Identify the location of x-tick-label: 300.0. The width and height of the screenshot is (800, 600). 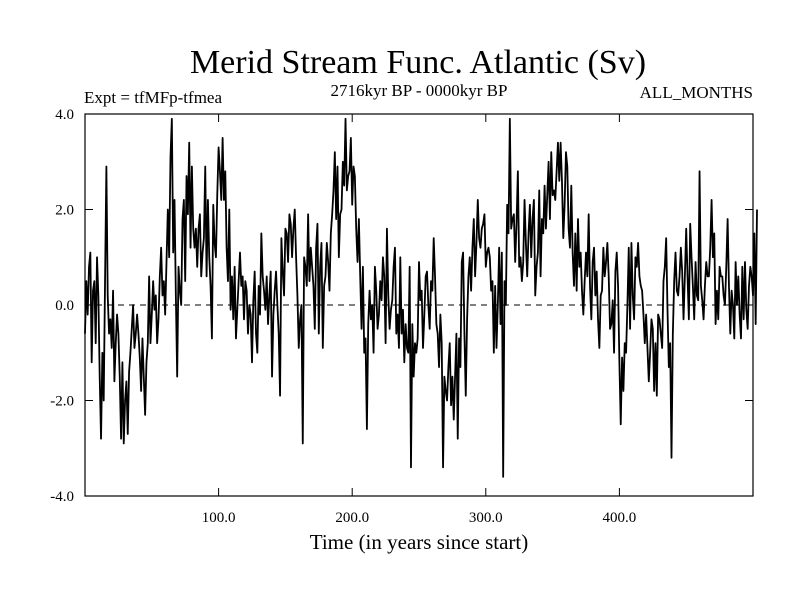
(486, 518).